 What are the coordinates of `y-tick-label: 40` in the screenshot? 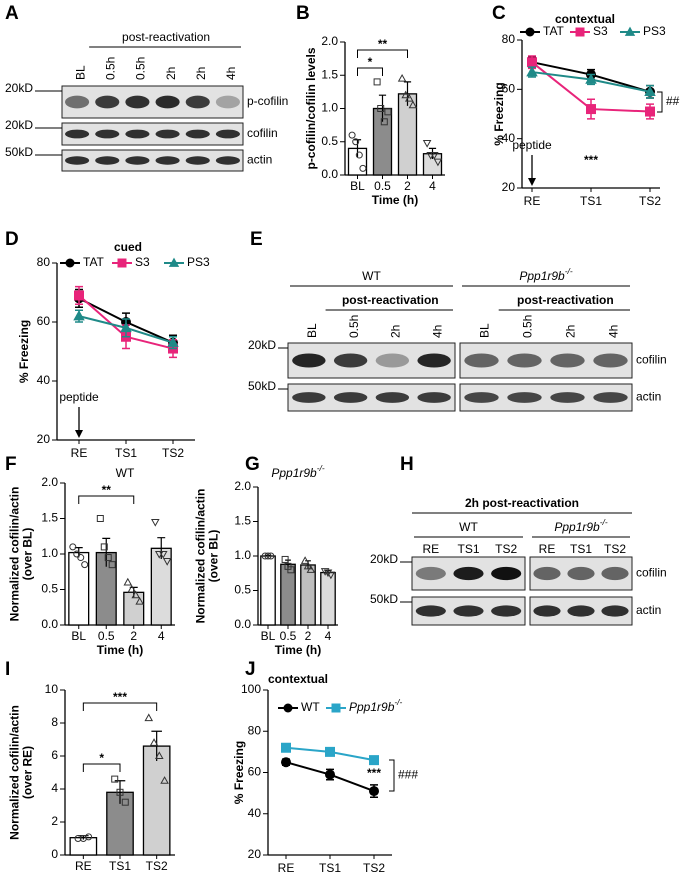 It's located at (255, 813).